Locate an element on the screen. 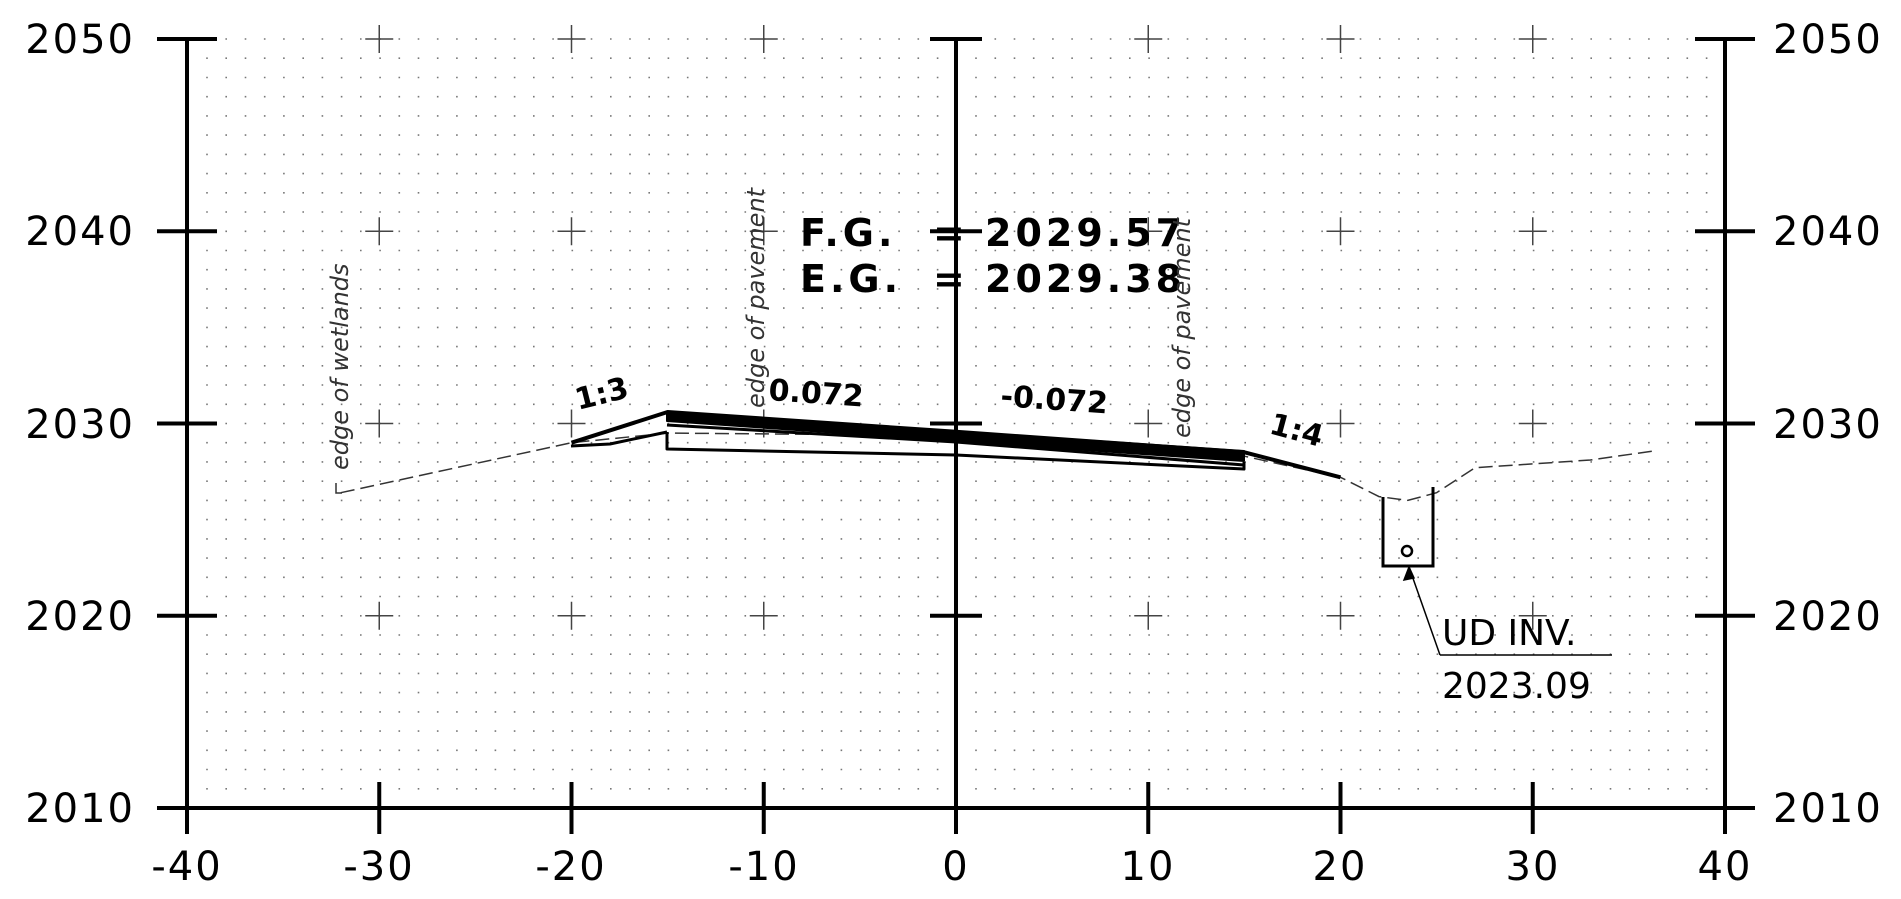  fg-equals: = is located at coordinates (951, 233).